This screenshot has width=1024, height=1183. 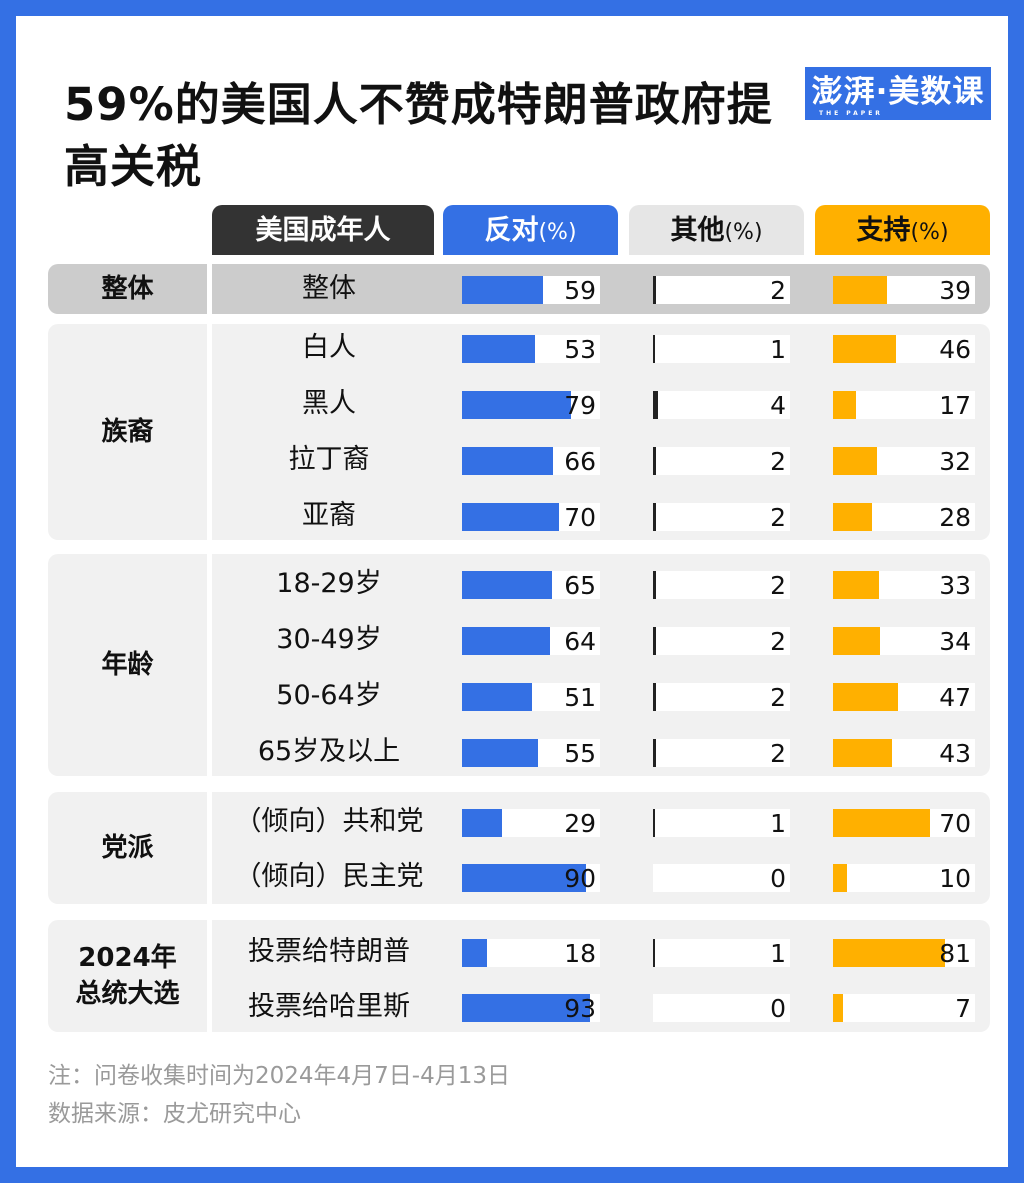 What do you see at coordinates (883, 230) in the screenshot?
I see `column-header-label: 支持` at bounding box center [883, 230].